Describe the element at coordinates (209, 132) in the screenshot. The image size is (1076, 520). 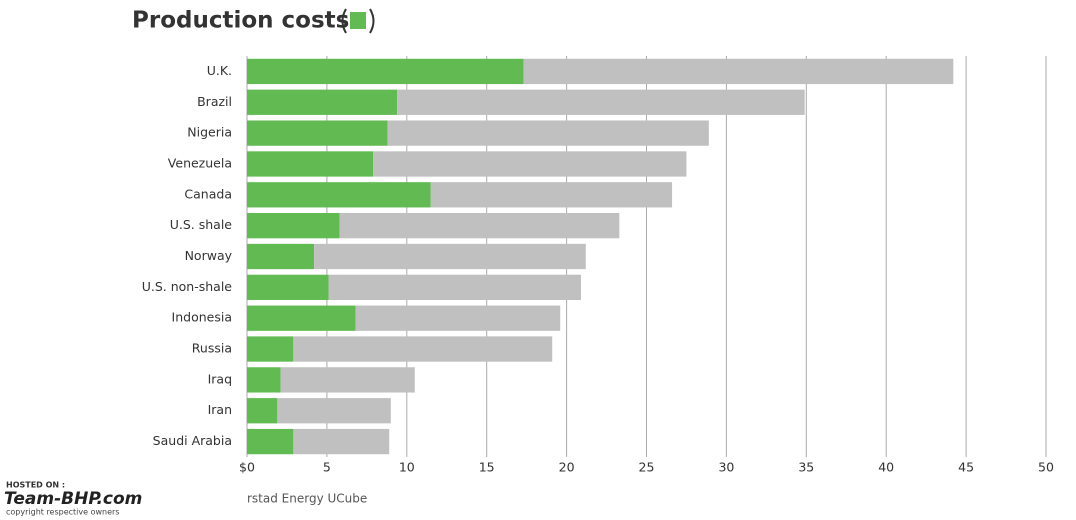
I see `y-tick-label: Nigeria` at that location.